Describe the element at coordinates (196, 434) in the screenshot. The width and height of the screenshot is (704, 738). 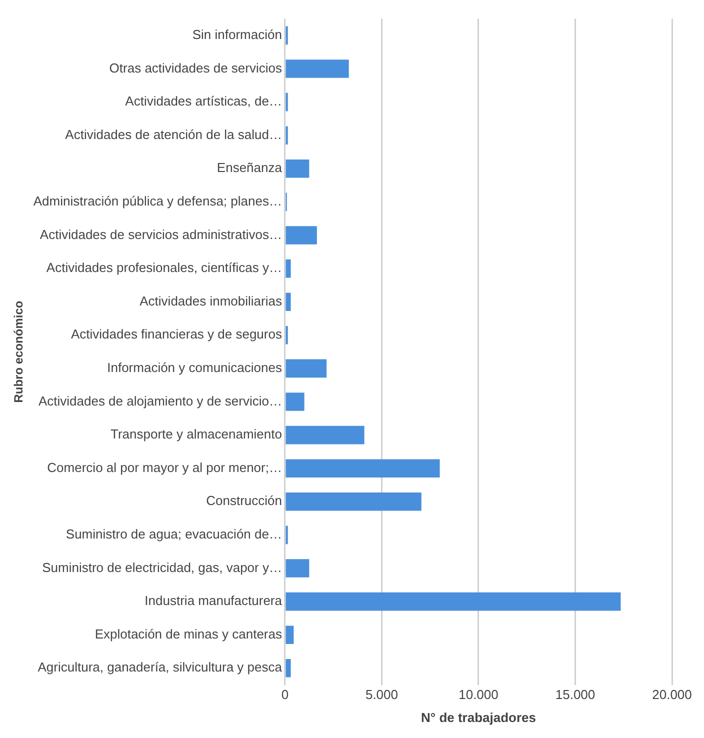
I see `y-tick-label: Transporte y almacenamiento` at that location.